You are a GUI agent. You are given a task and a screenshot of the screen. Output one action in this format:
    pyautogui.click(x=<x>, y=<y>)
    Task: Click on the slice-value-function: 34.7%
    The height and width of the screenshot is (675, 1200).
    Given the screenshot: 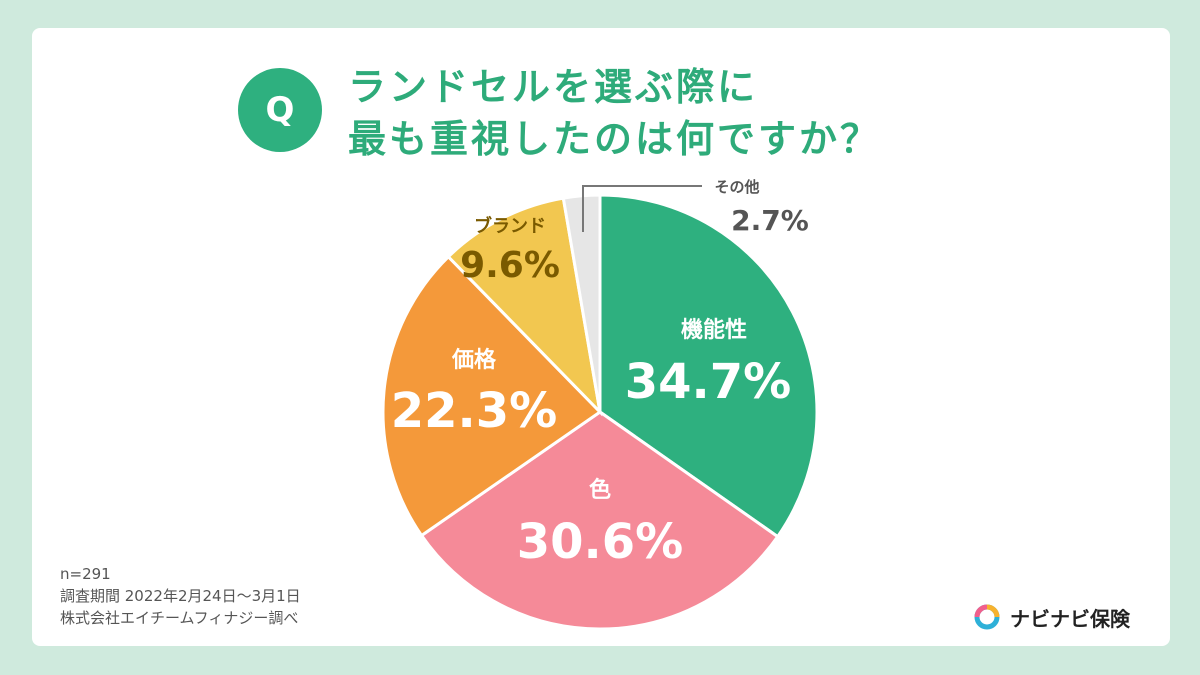 What is the action you would take?
    pyautogui.click(x=708, y=382)
    